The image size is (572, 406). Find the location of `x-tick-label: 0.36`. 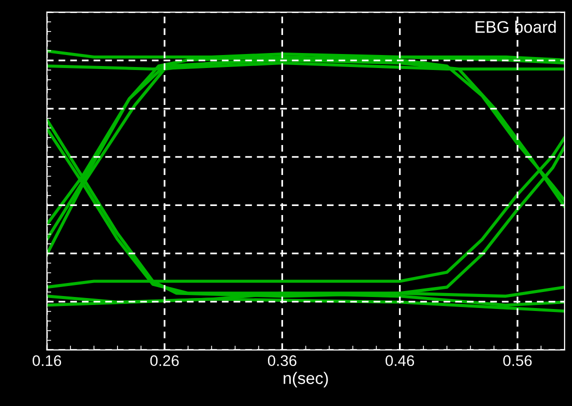

x-tick-label: 0.36 is located at coordinates (282, 360).